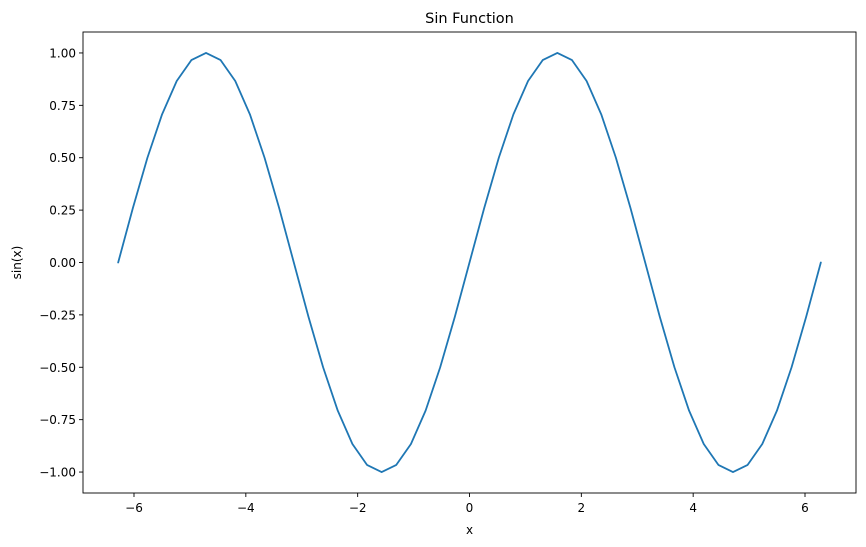  I want to click on x-tick-label: 0, so click(470, 508).